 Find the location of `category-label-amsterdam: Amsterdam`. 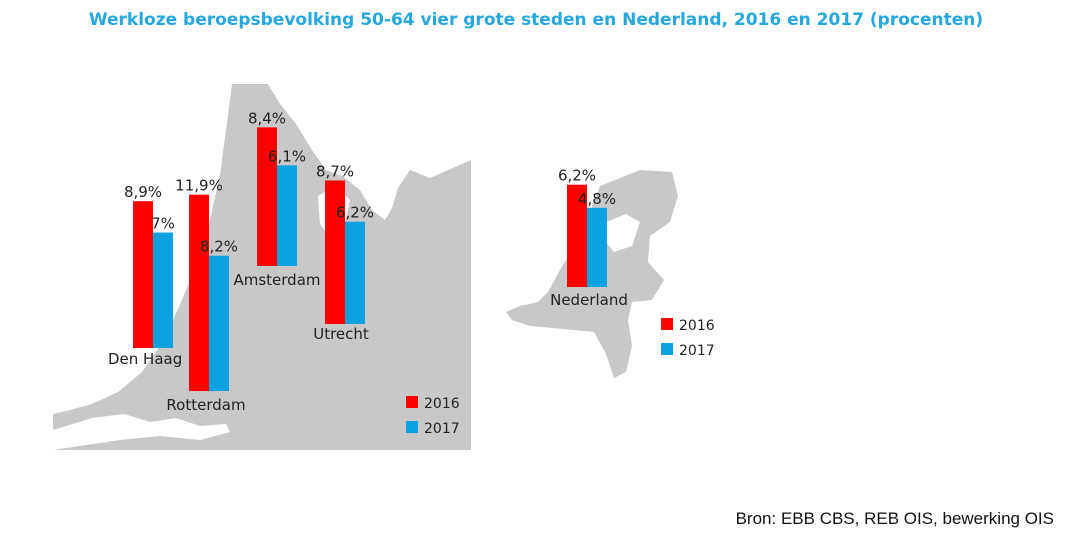

category-label-amsterdam: Amsterdam is located at coordinates (276, 280).